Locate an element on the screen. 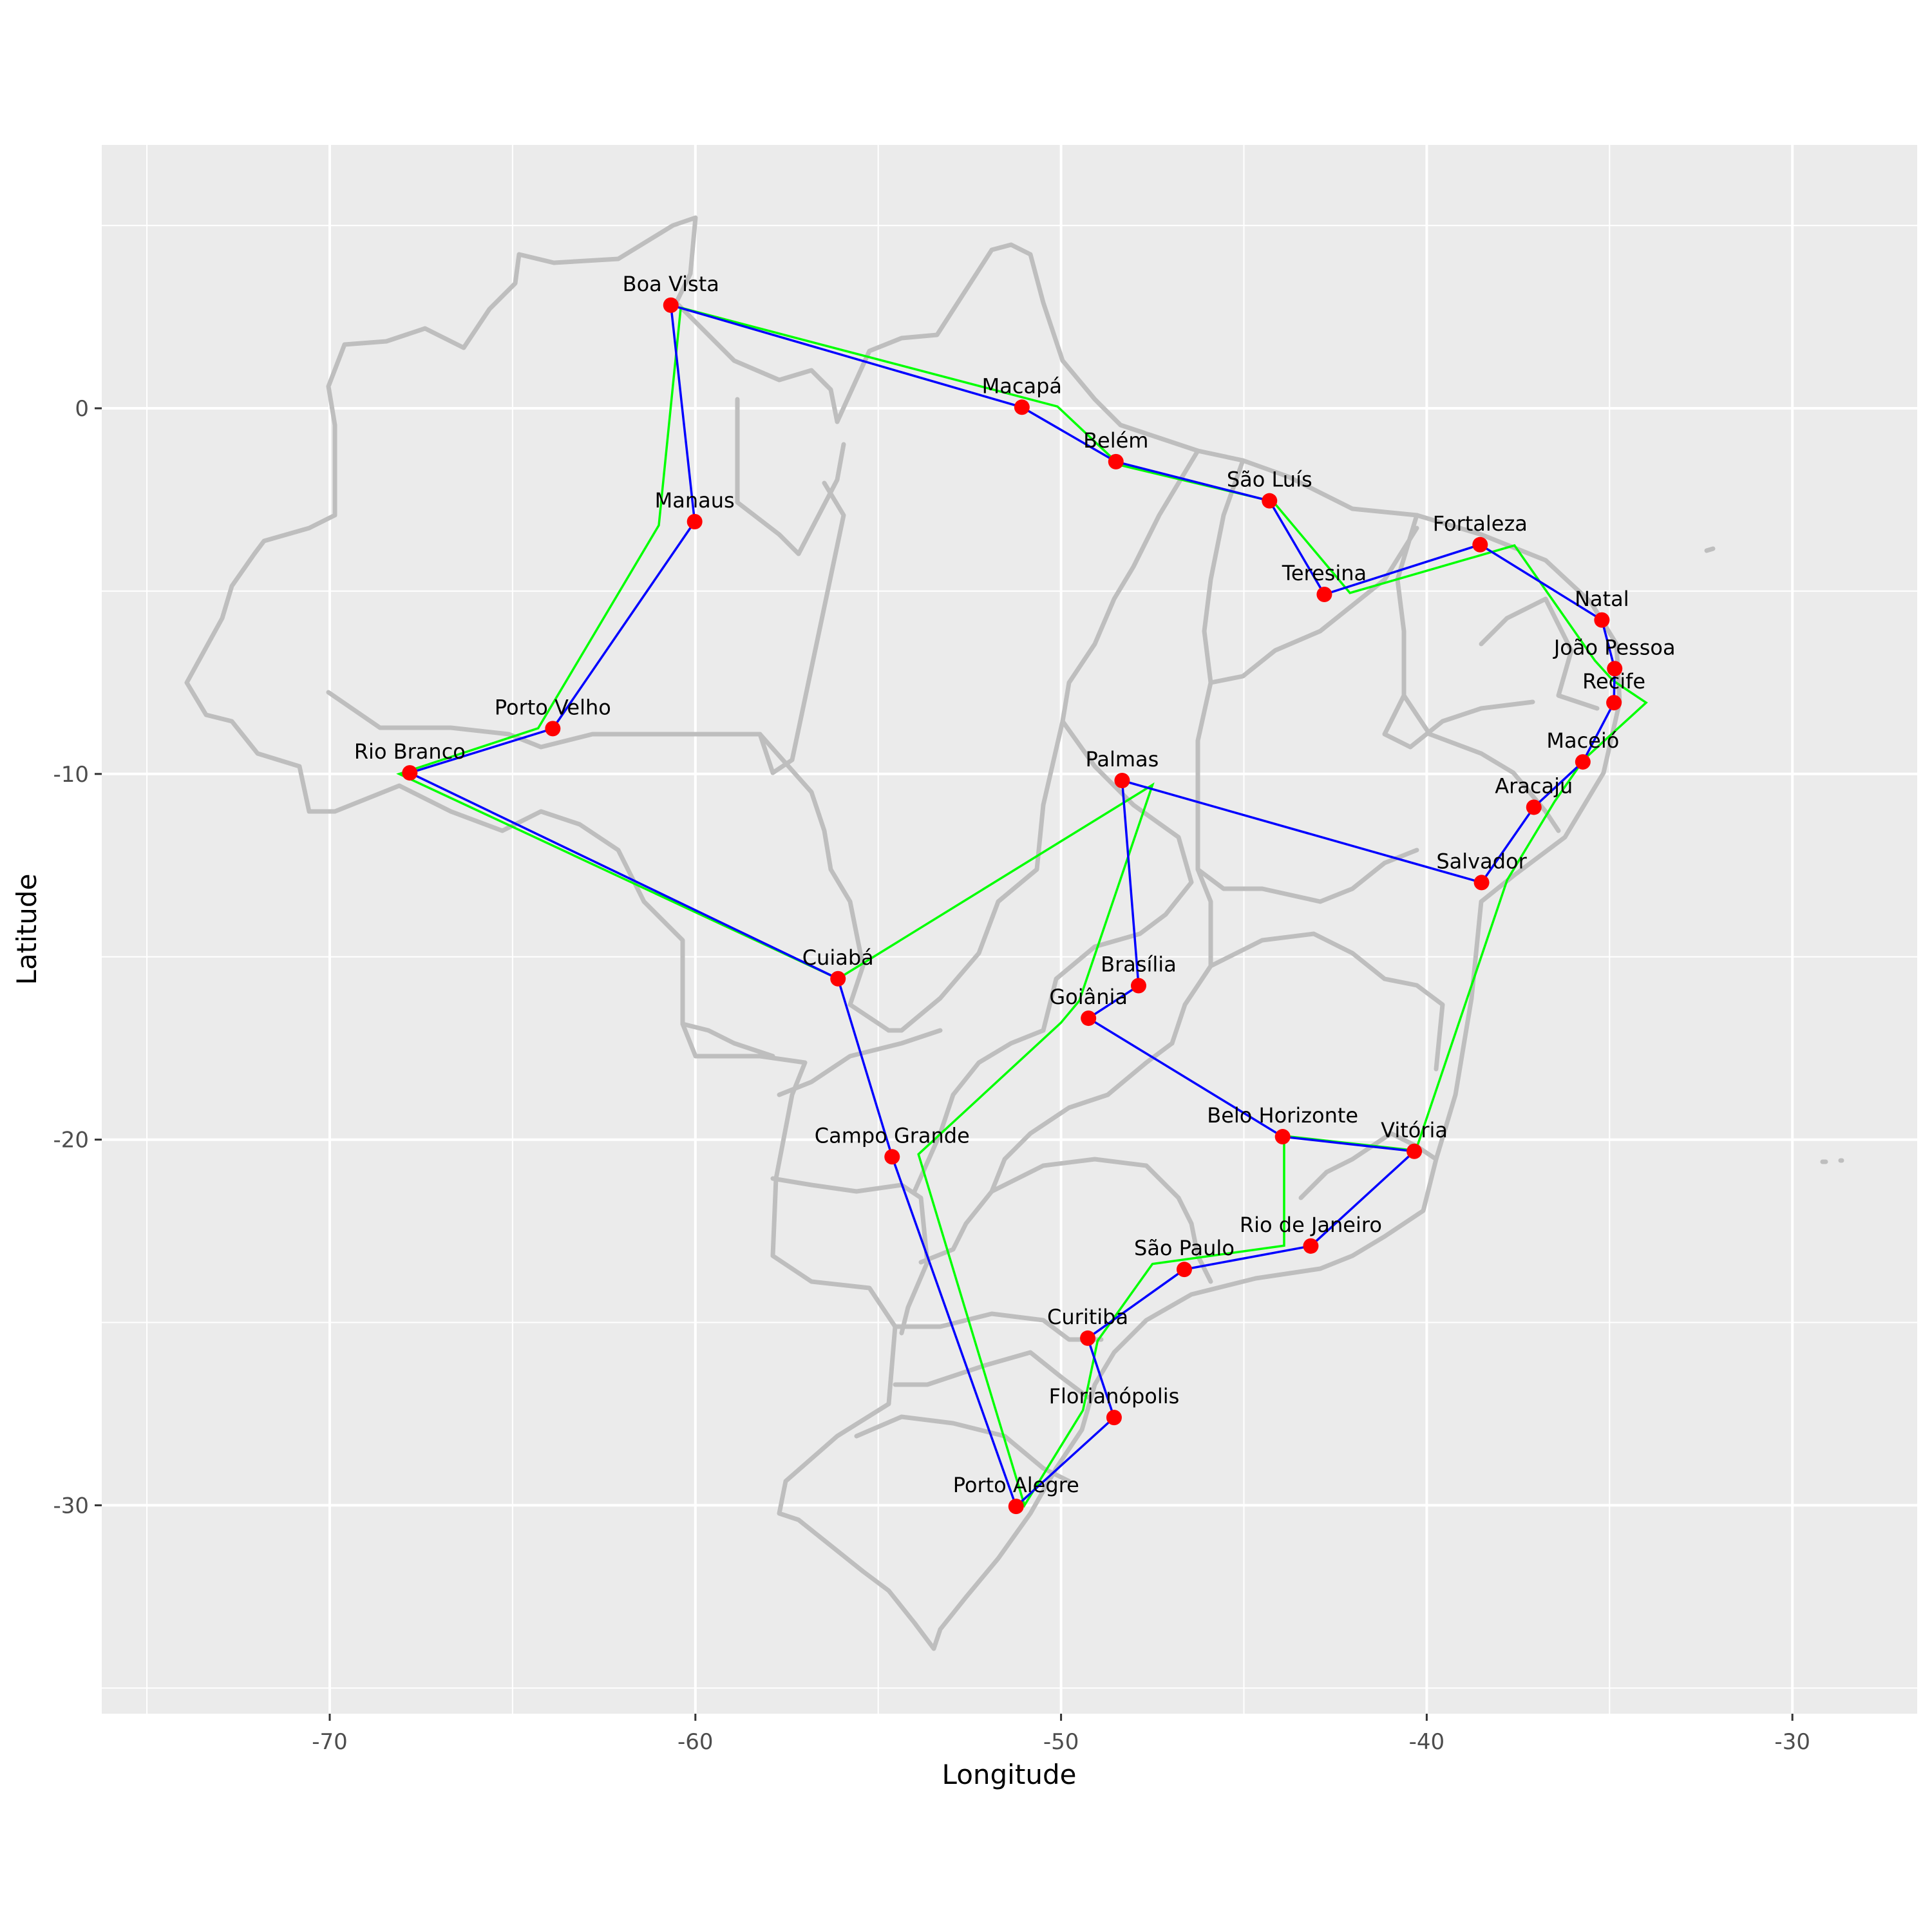 This screenshot has height=1932, width=1932. x-tick-label: -30 is located at coordinates (1792, 1742).